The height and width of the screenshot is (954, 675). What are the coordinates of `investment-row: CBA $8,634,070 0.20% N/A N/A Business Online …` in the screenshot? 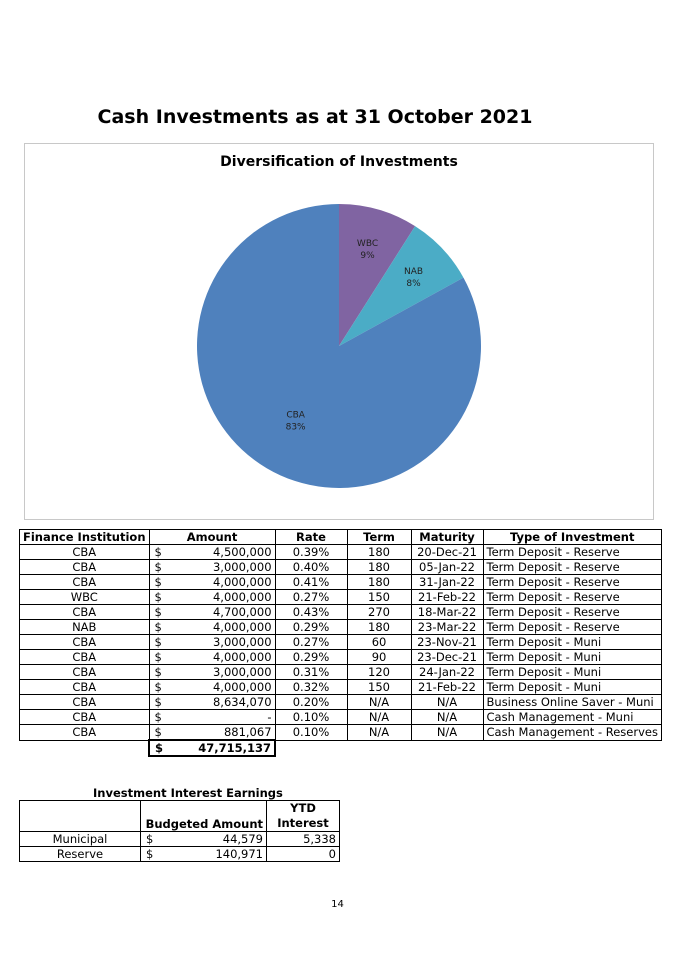 It's located at (340, 702).